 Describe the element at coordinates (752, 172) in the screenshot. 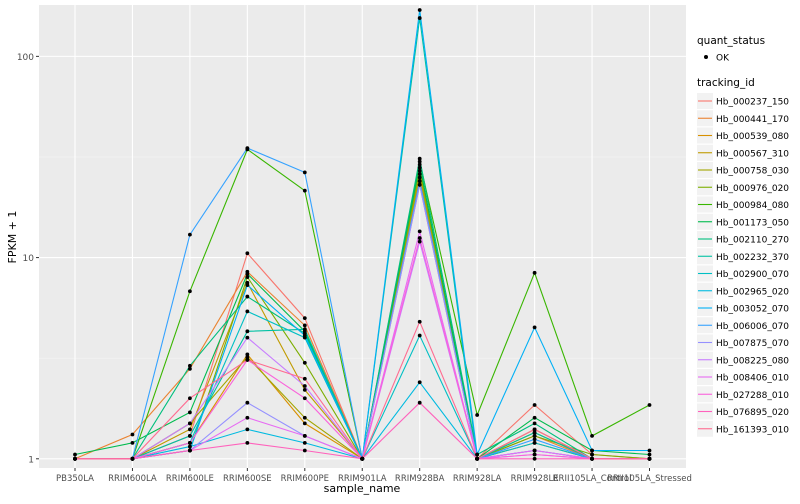

I see `legend-label: Hb_000758_030` at that location.